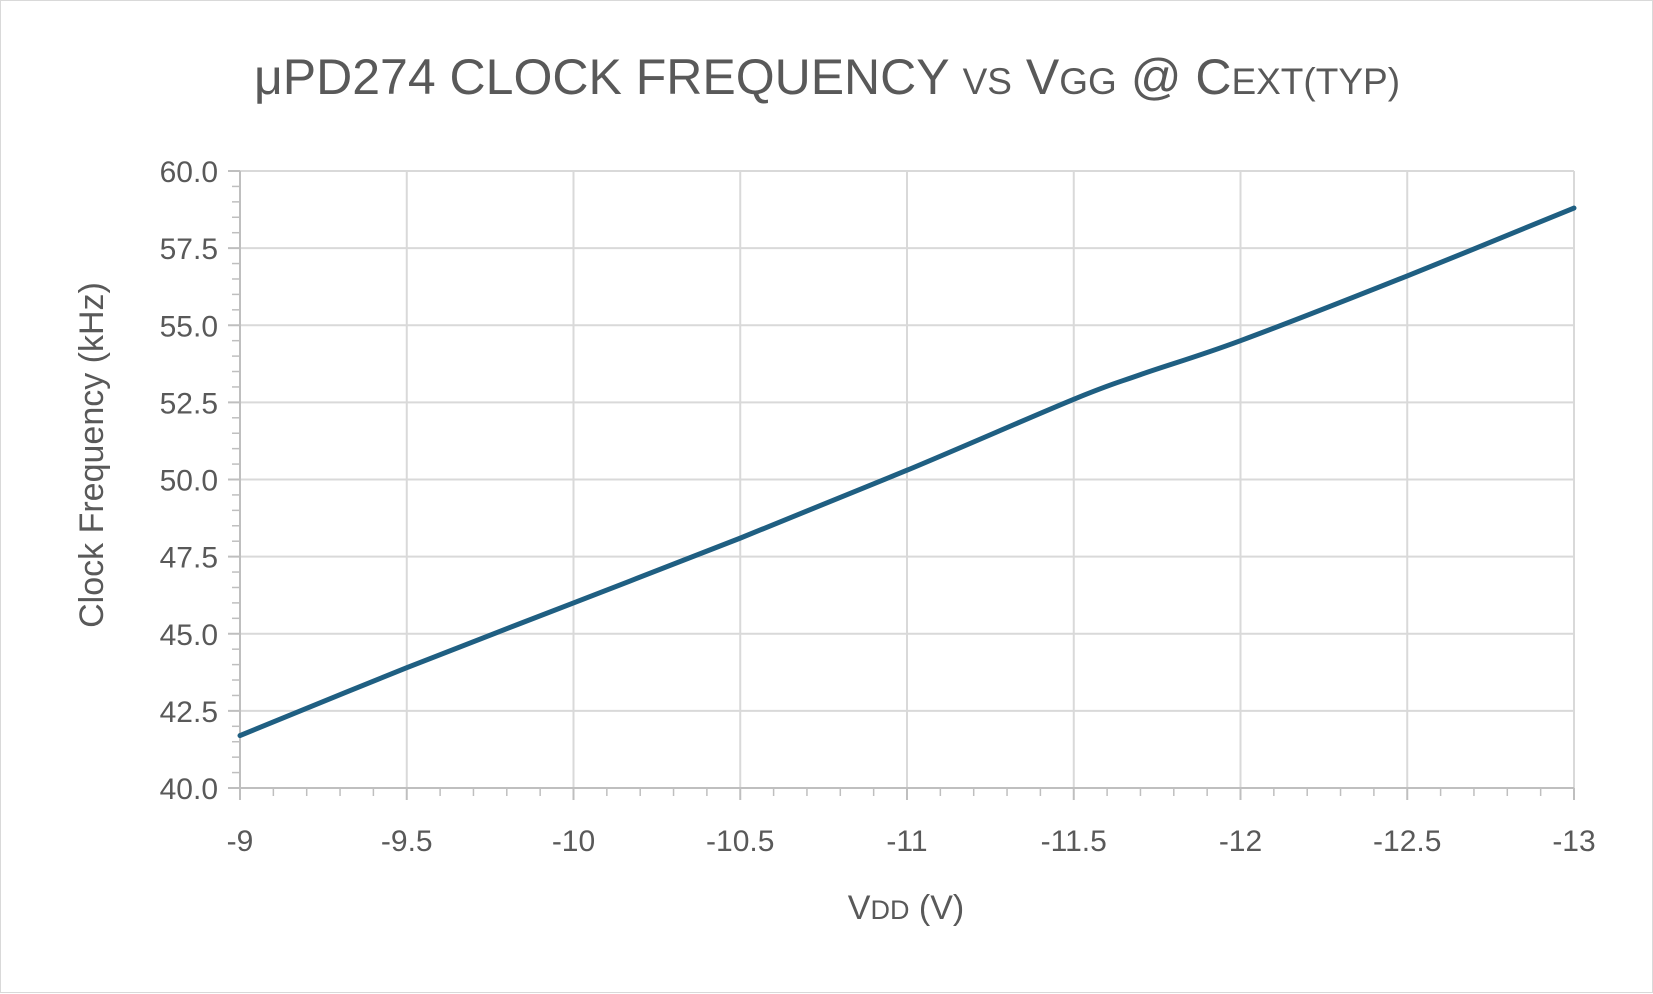  I want to click on x-tick-label: -11.5, so click(1074, 841).